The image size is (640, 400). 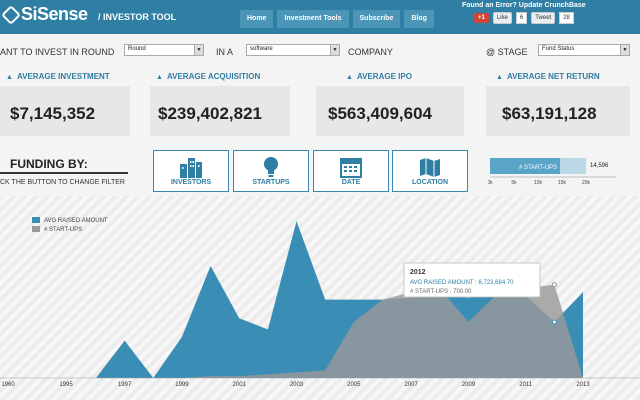 I want to click on kpi-value-net-return: $63,191,128, so click(x=549, y=113).